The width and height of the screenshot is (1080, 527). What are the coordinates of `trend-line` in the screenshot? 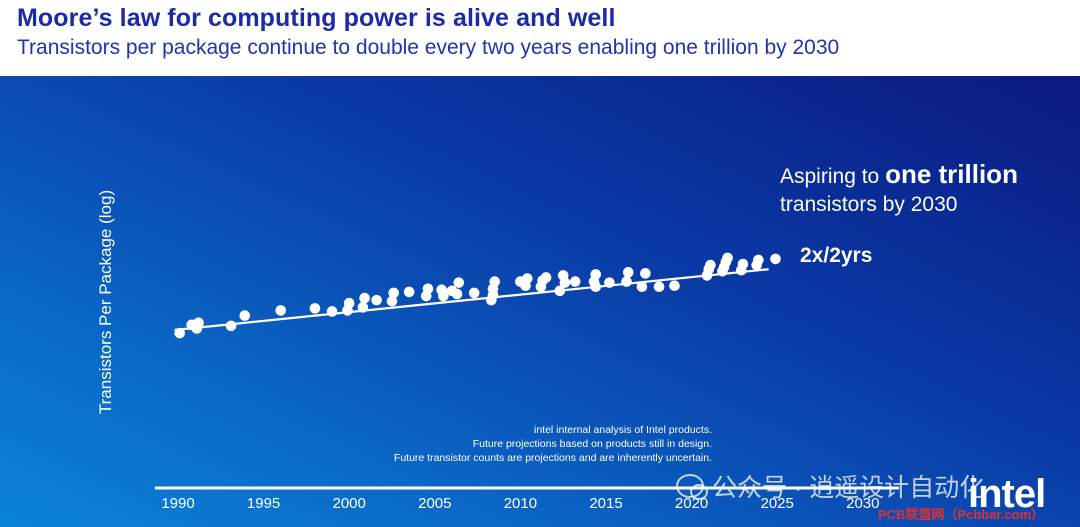 It's located at (471, 300).